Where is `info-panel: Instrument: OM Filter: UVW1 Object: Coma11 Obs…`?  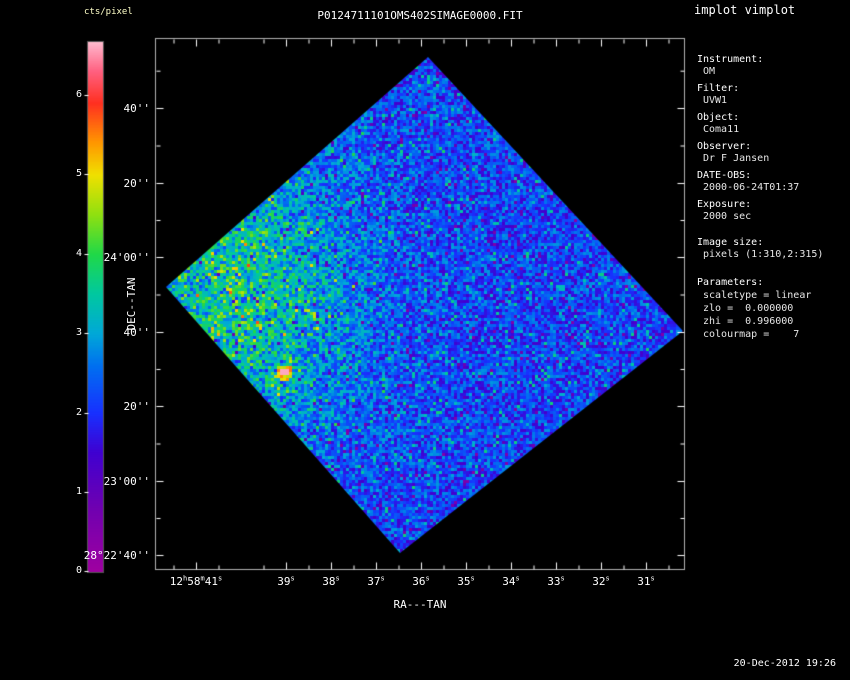 info-panel: Instrument: OM Filter: UVW1 Object: Coma11 Obs… is located at coordinates (772, 197).